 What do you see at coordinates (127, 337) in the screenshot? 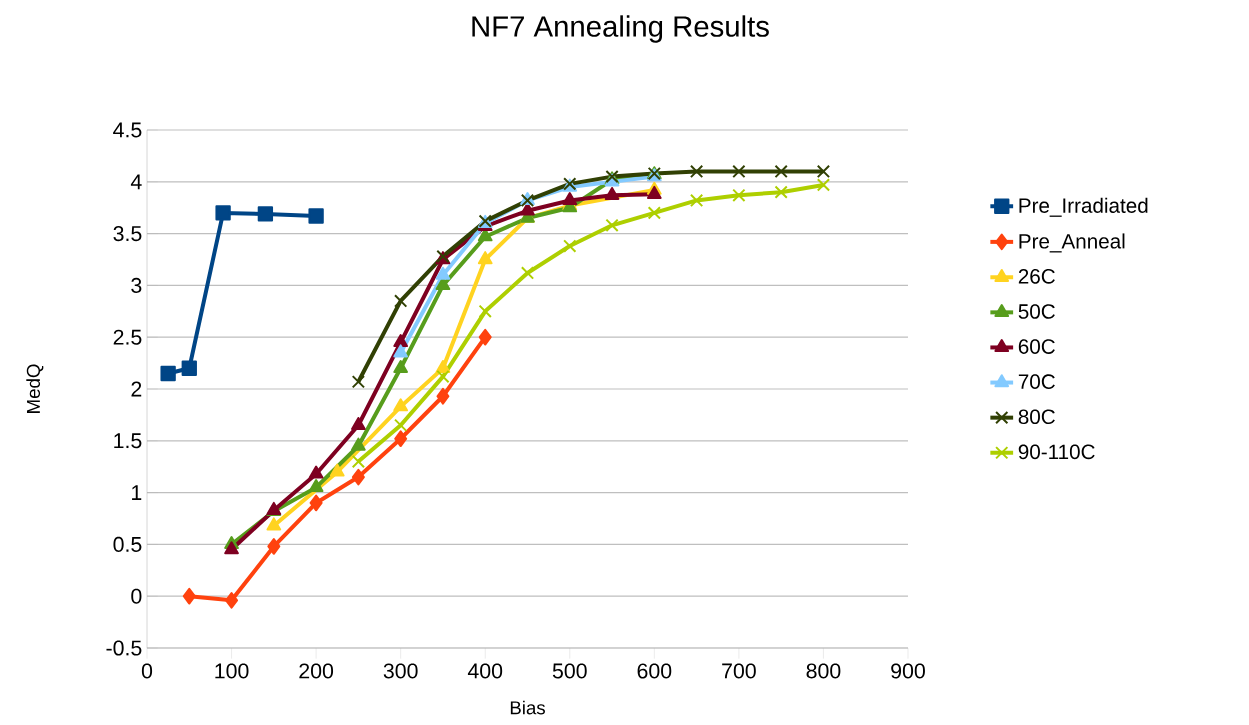
I see `y-tick-label: 2.5` at bounding box center [127, 337].